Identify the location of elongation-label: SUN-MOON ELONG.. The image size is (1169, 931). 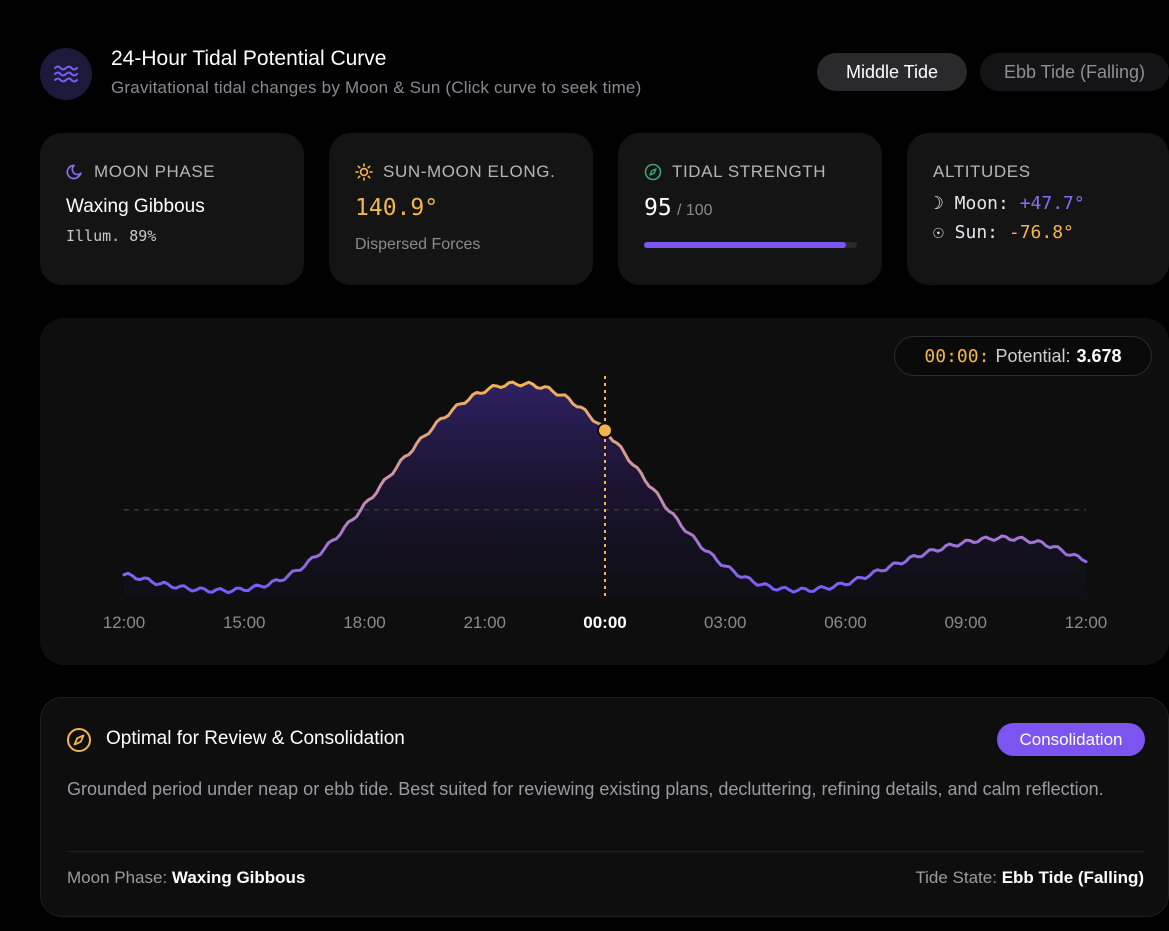
(469, 171).